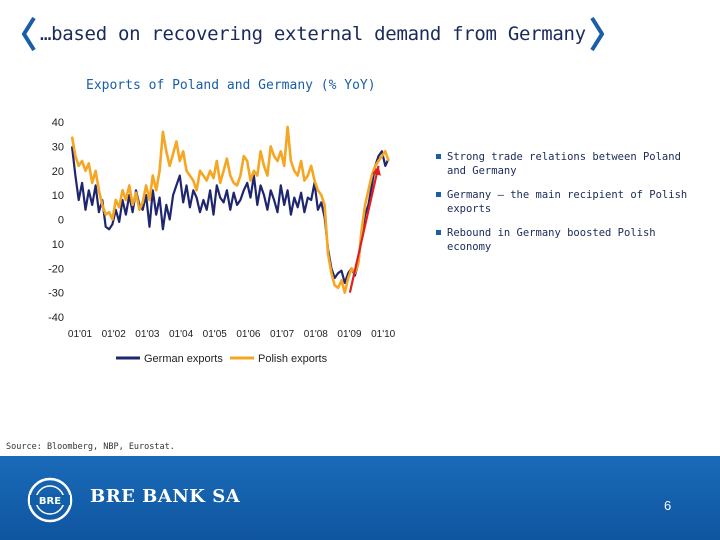 This screenshot has width=720, height=540. Describe the element at coordinates (29, 34) in the screenshot. I see `chevron-left-icon` at that location.